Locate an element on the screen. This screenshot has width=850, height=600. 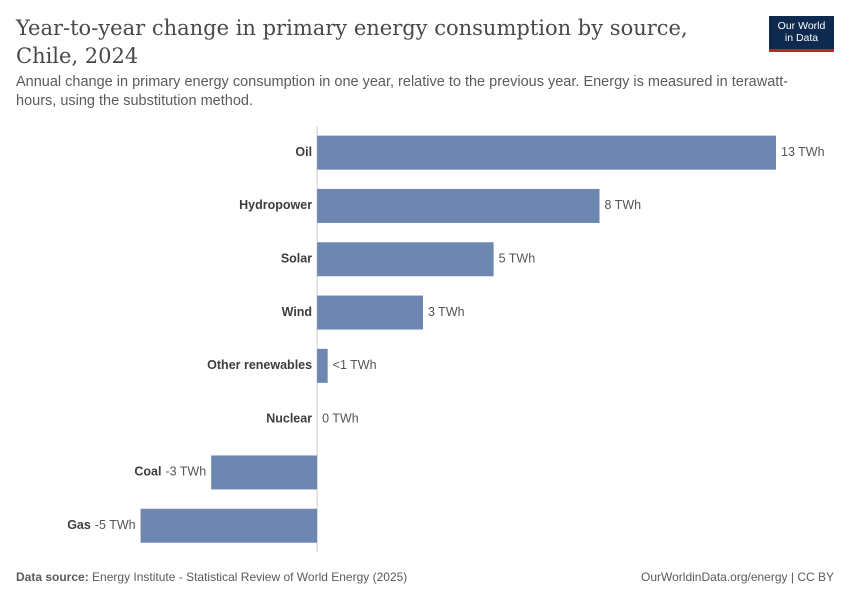
bar-wind is located at coordinates (370, 312).